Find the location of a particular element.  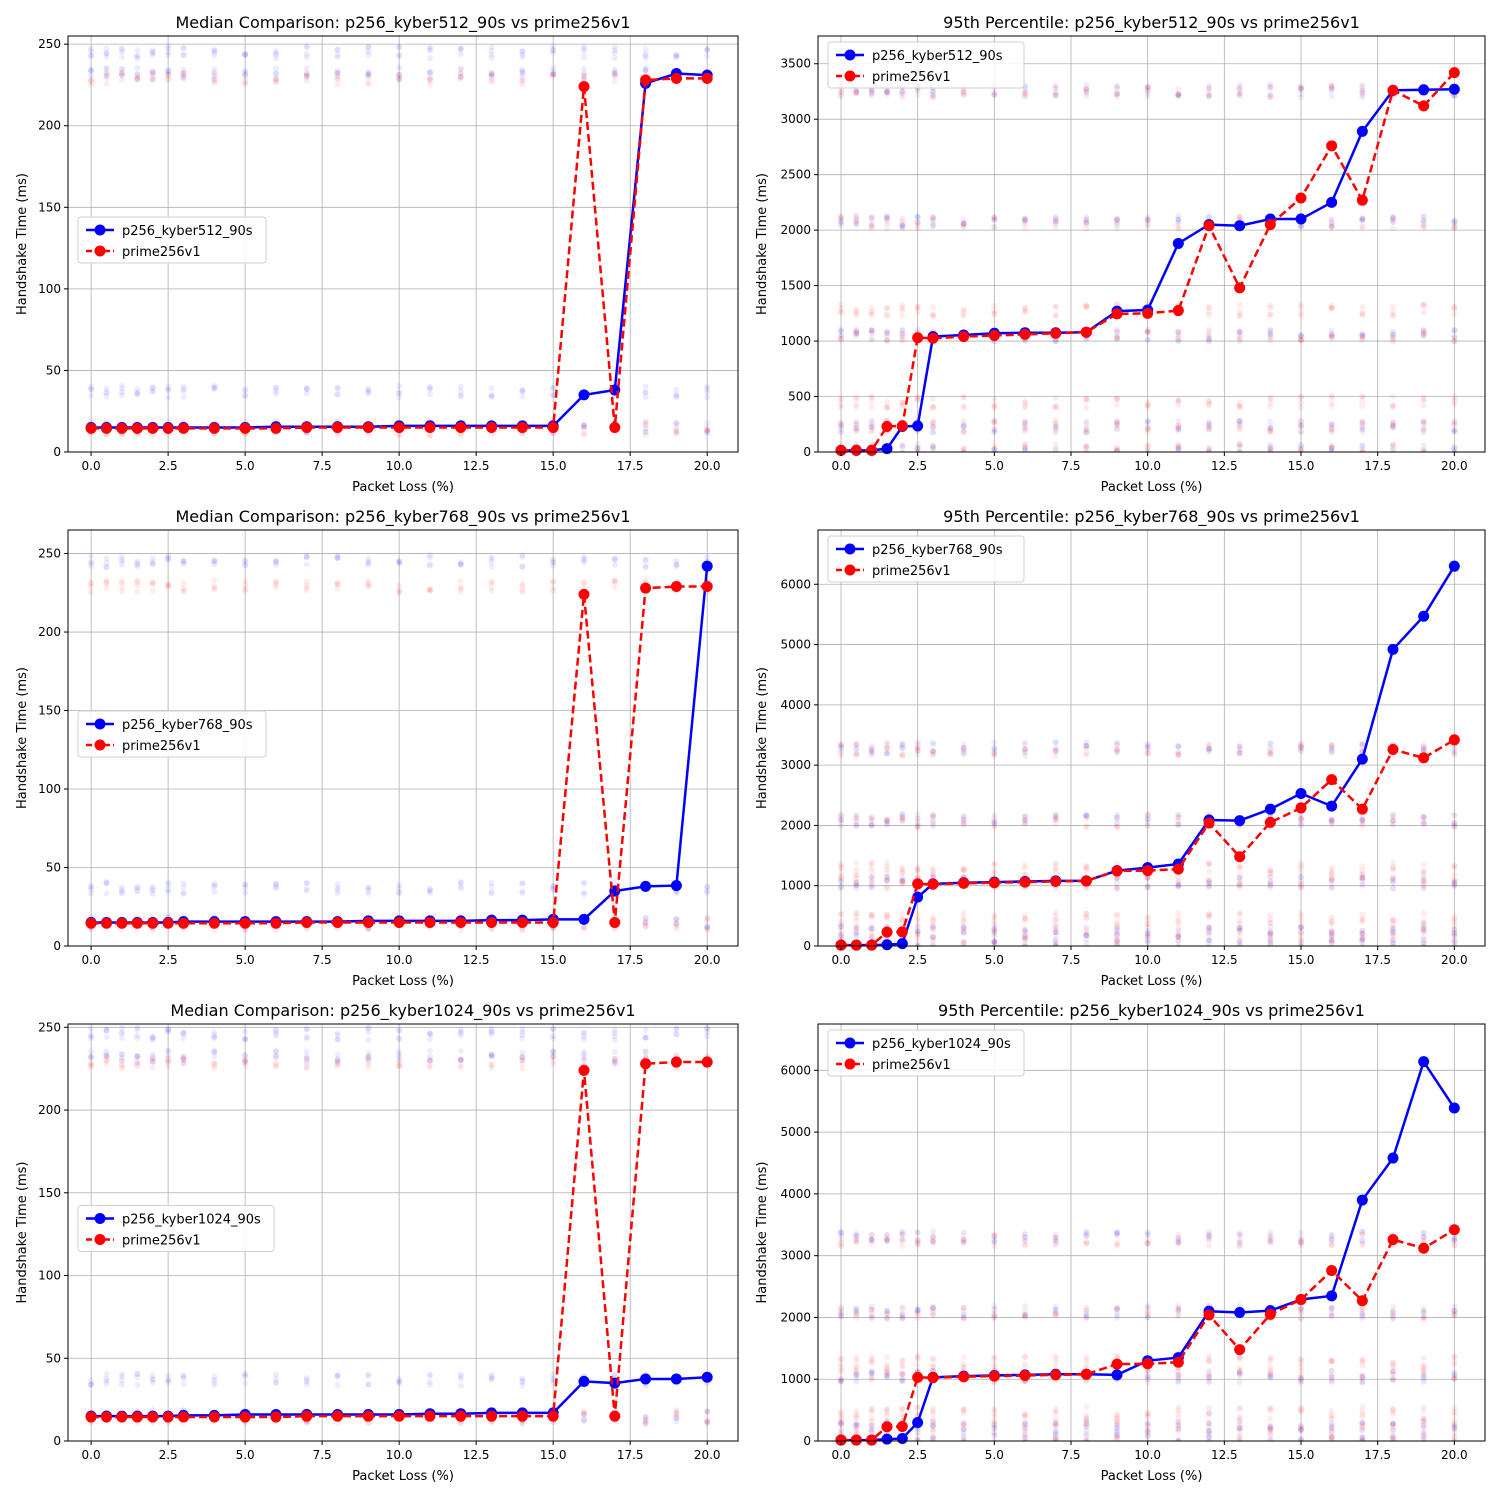

x-tick-label: 2.5 is located at coordinates (917, 960).